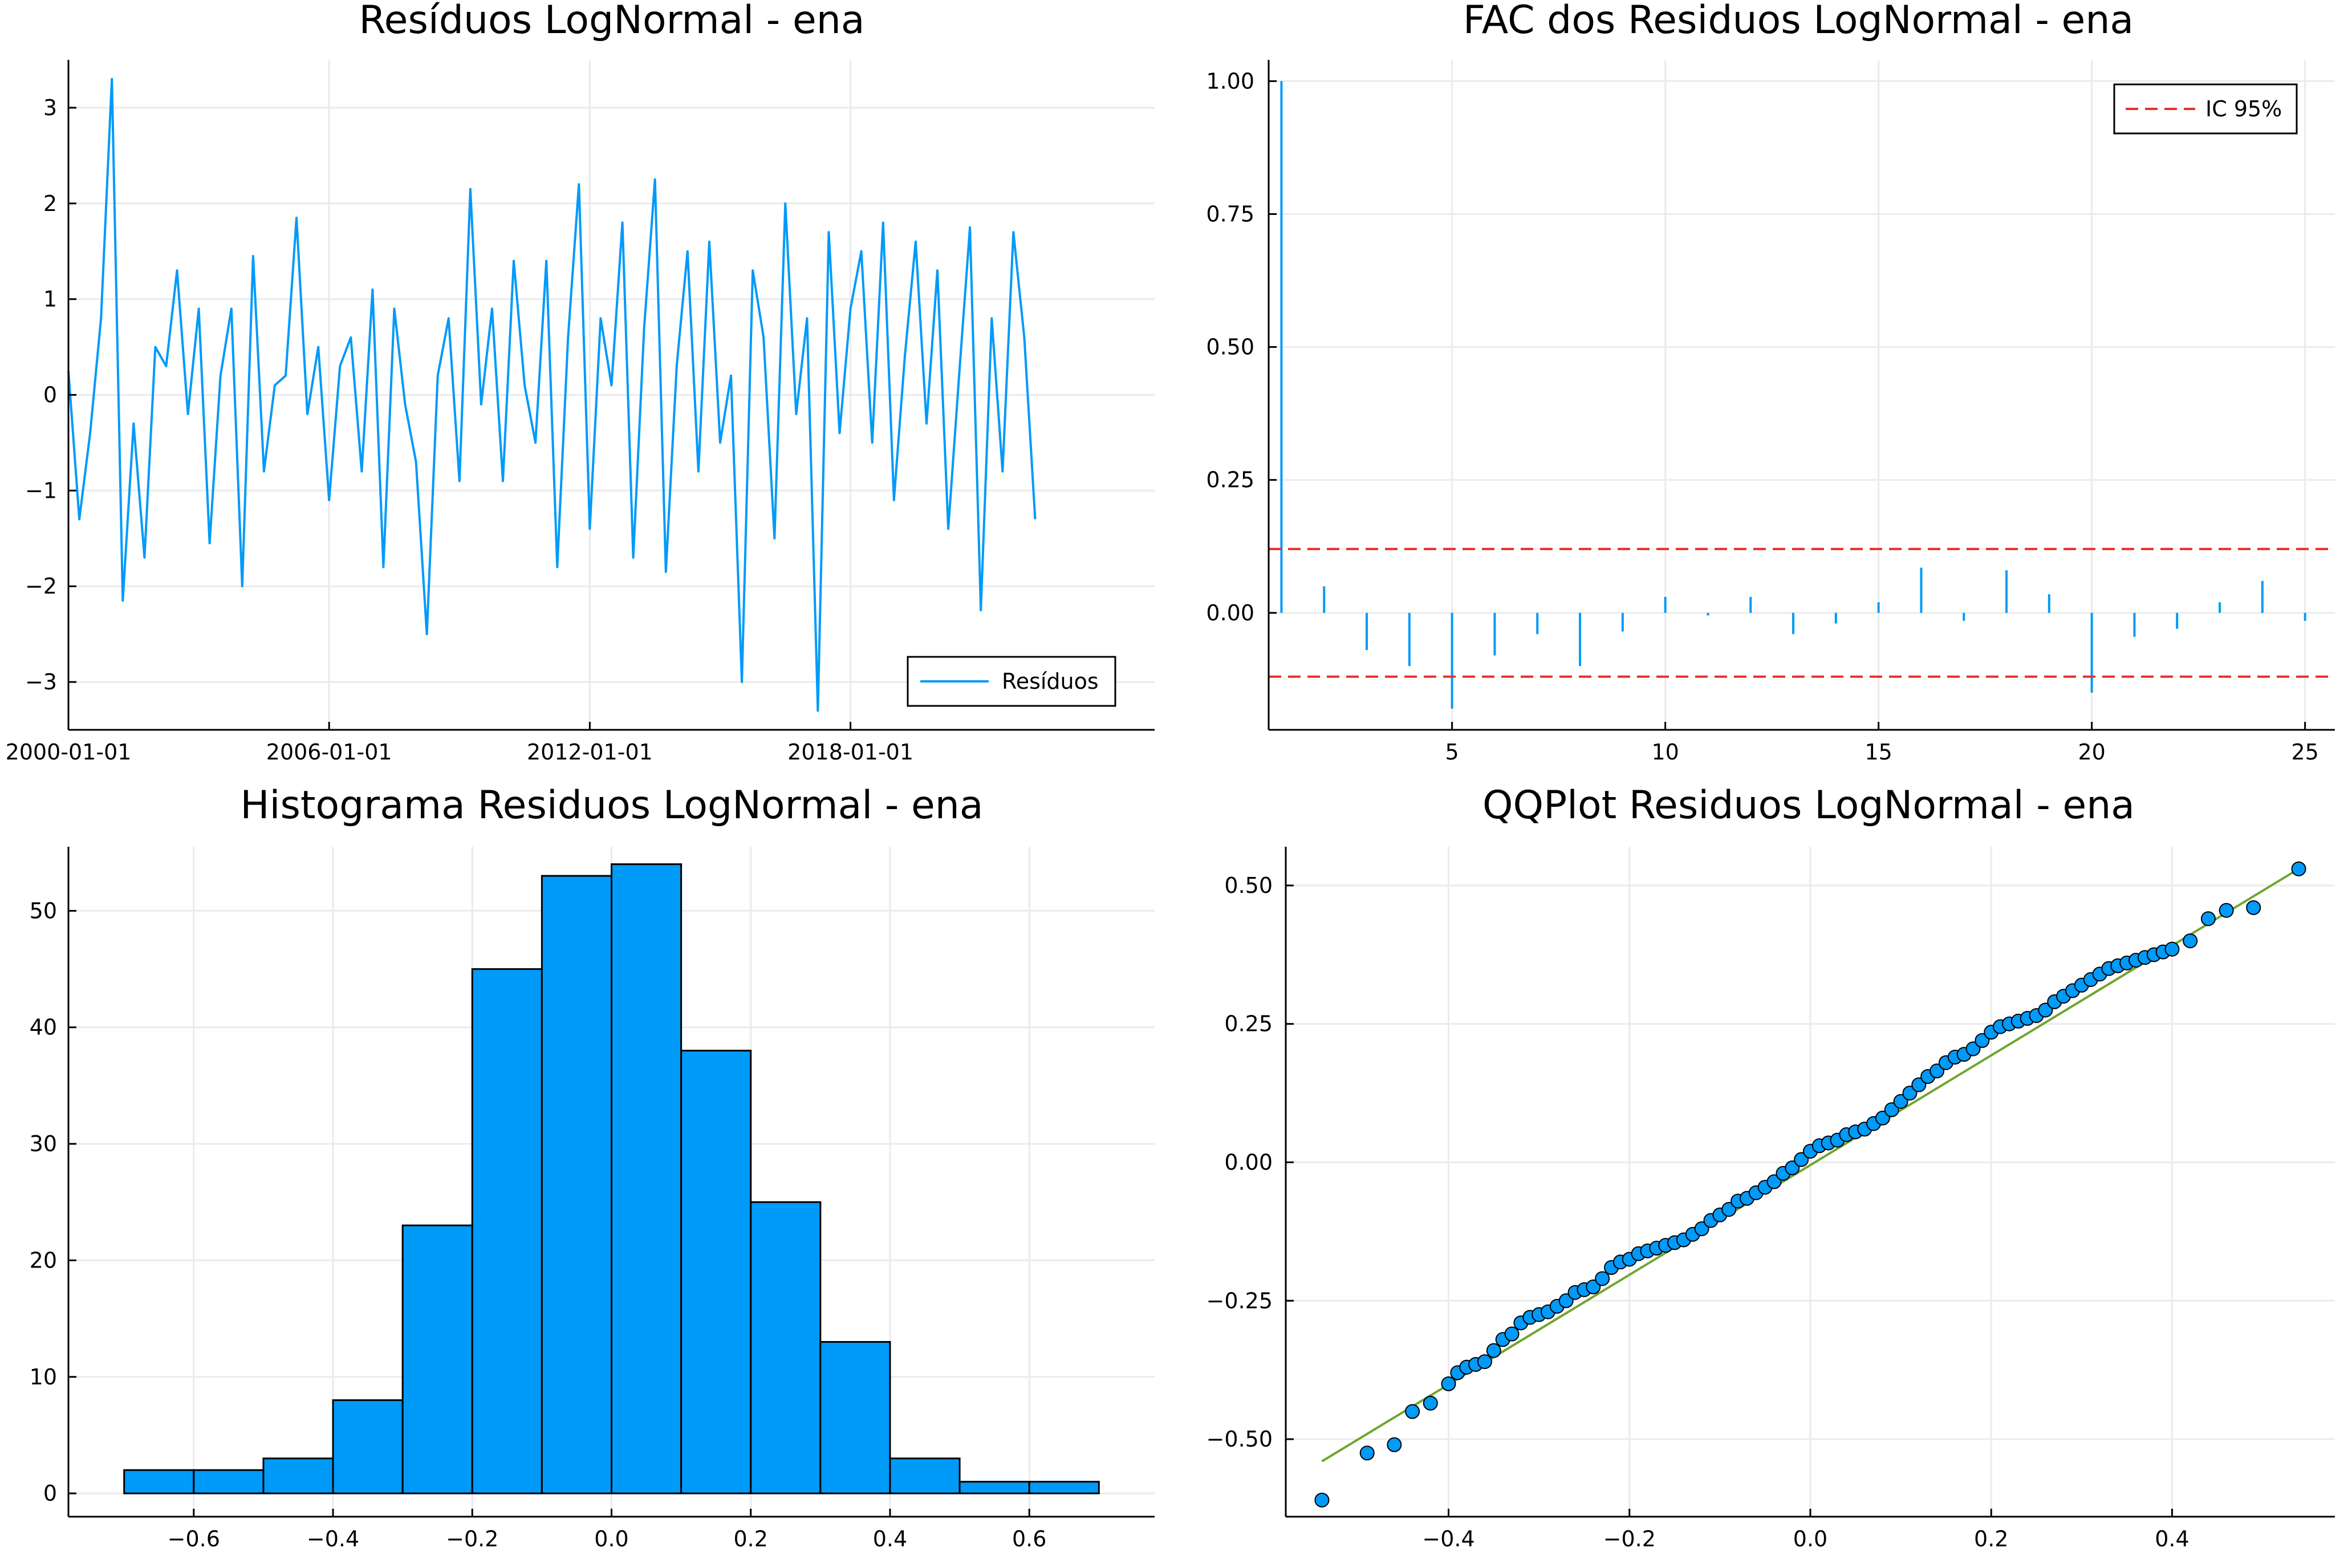 This screenshot has width=2352, height=1568. I want to click on qqplot-ytick-label-3: −0.25, so click(1240, 1301).